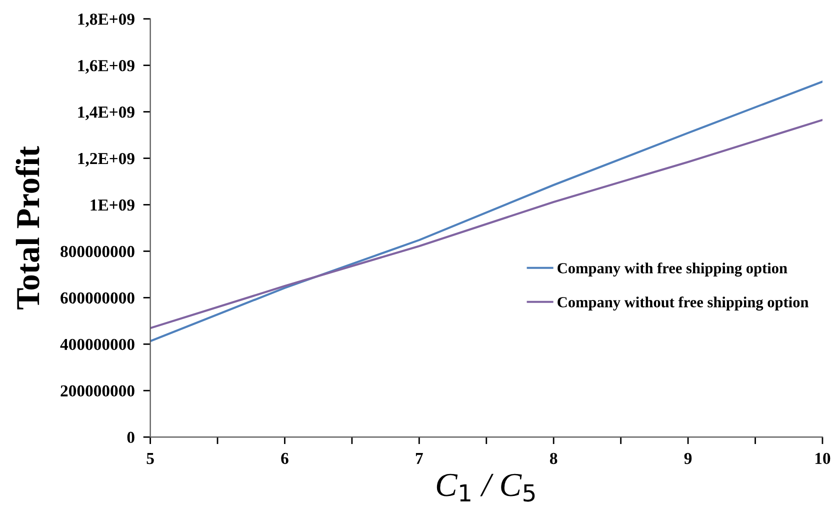  What do you see at coordinates (97, 344) in the screenshot?
I see `y-tick-label: 400000000` at bounding box center [97, 344].